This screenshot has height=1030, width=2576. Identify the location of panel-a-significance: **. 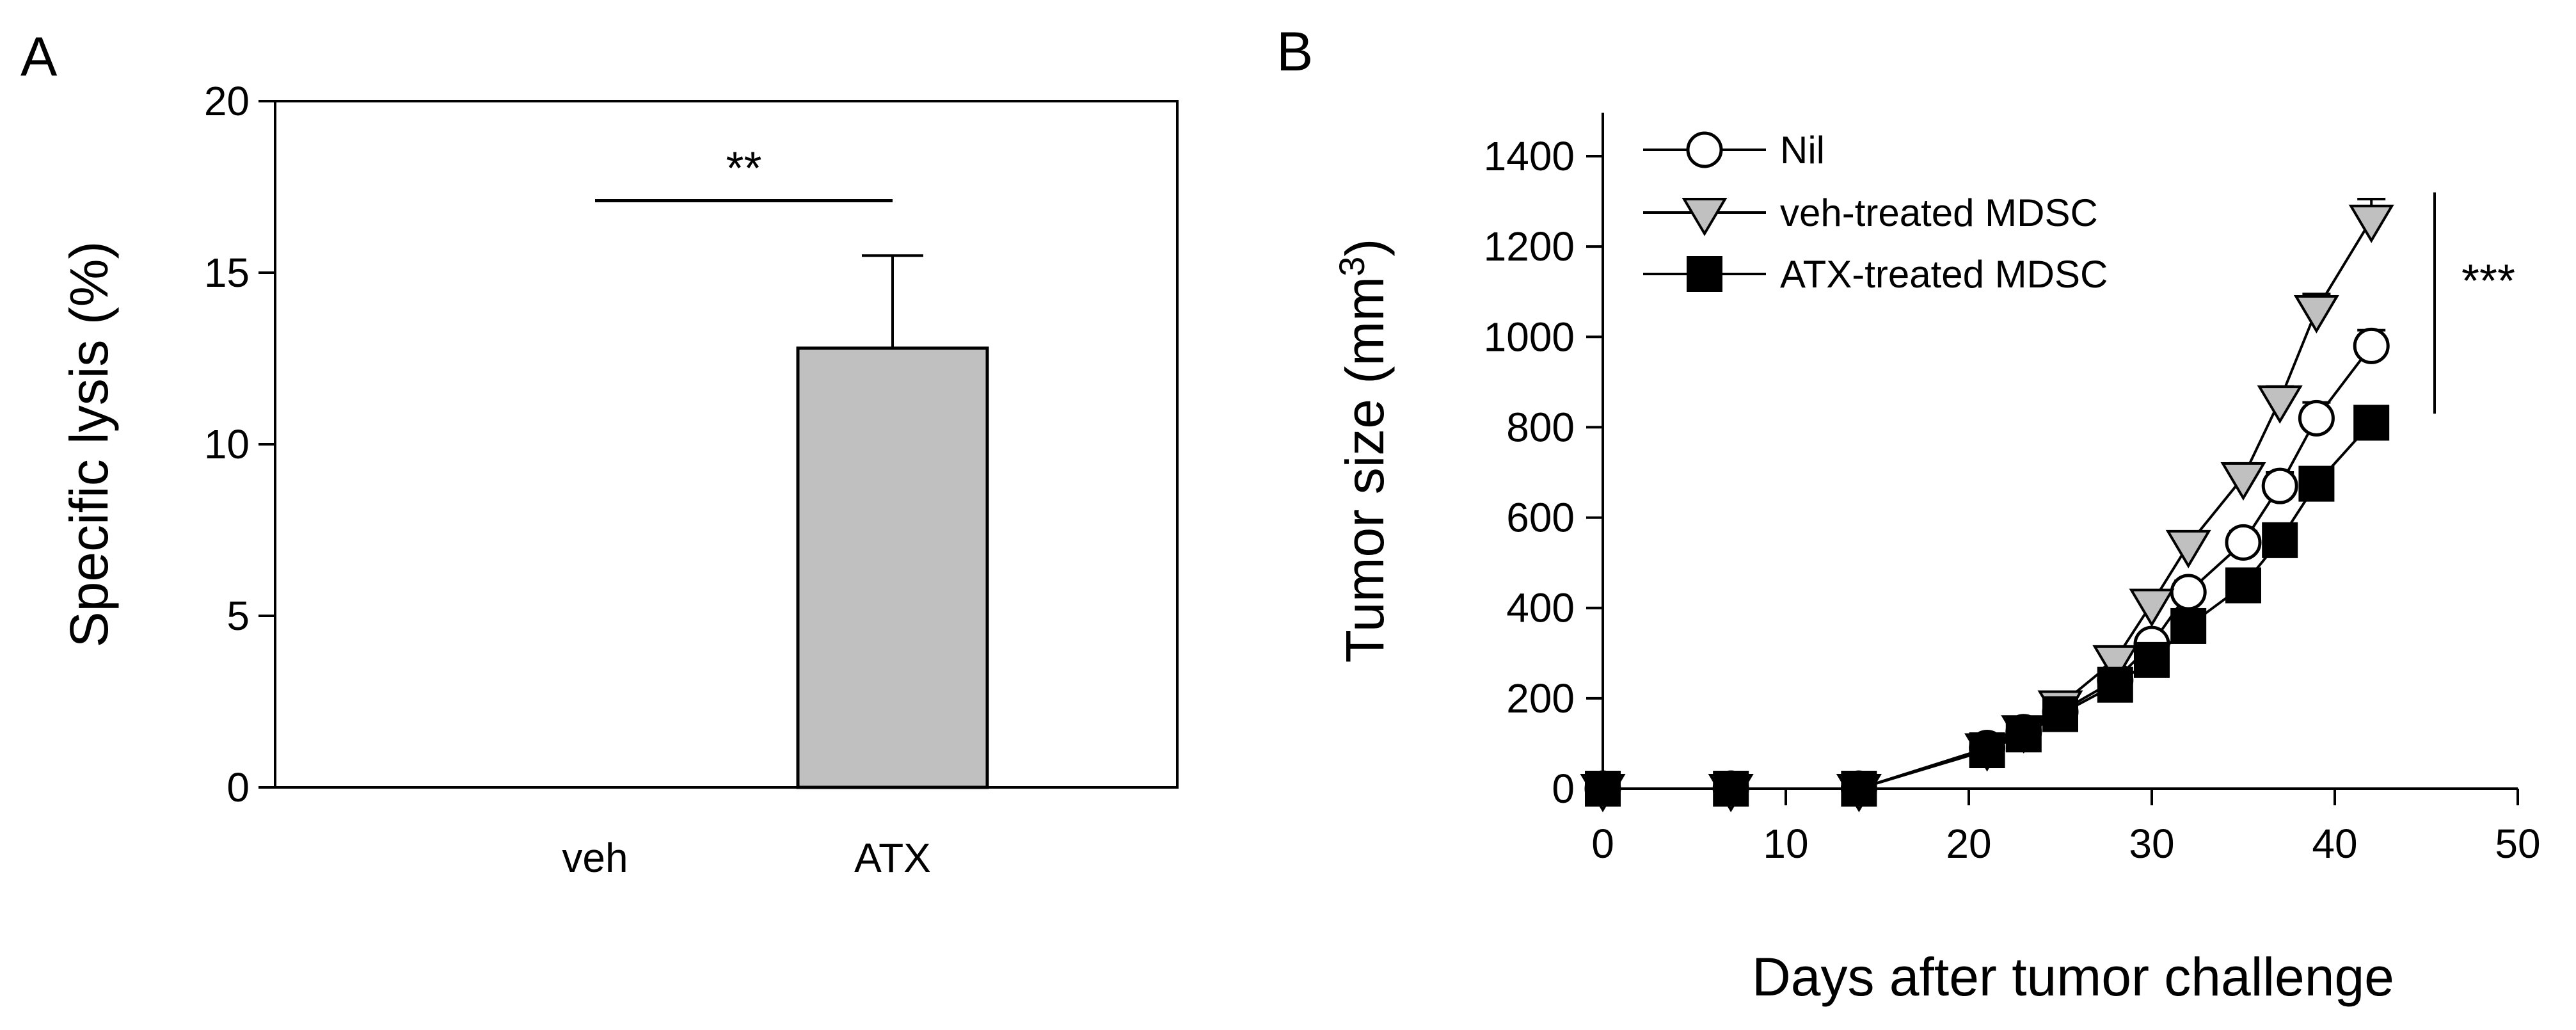
(744, 172).